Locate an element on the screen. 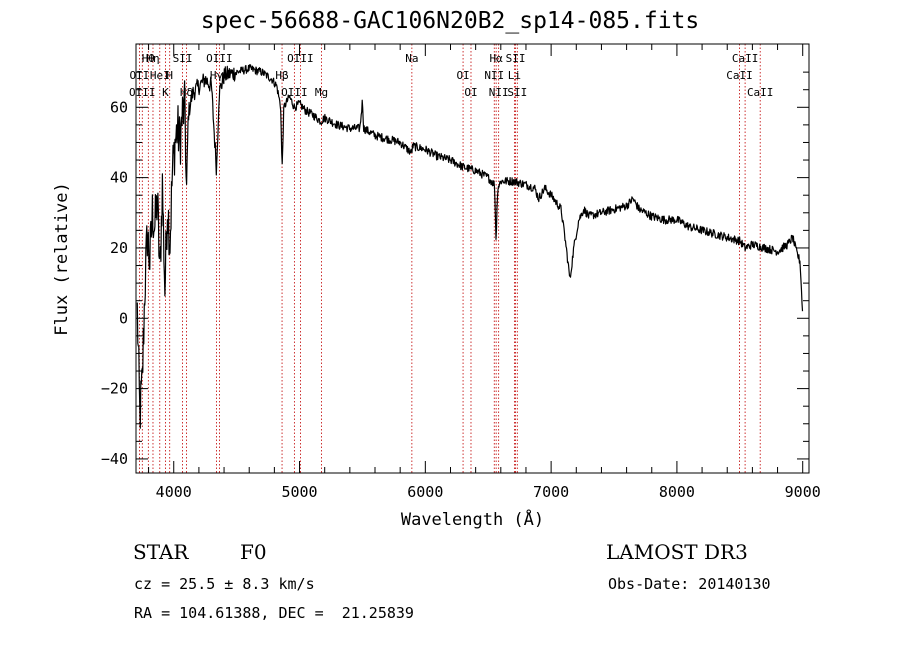 This screenshot has width=900, height=649. x-tick-label: 8000 is located at coordinates (677, 492).